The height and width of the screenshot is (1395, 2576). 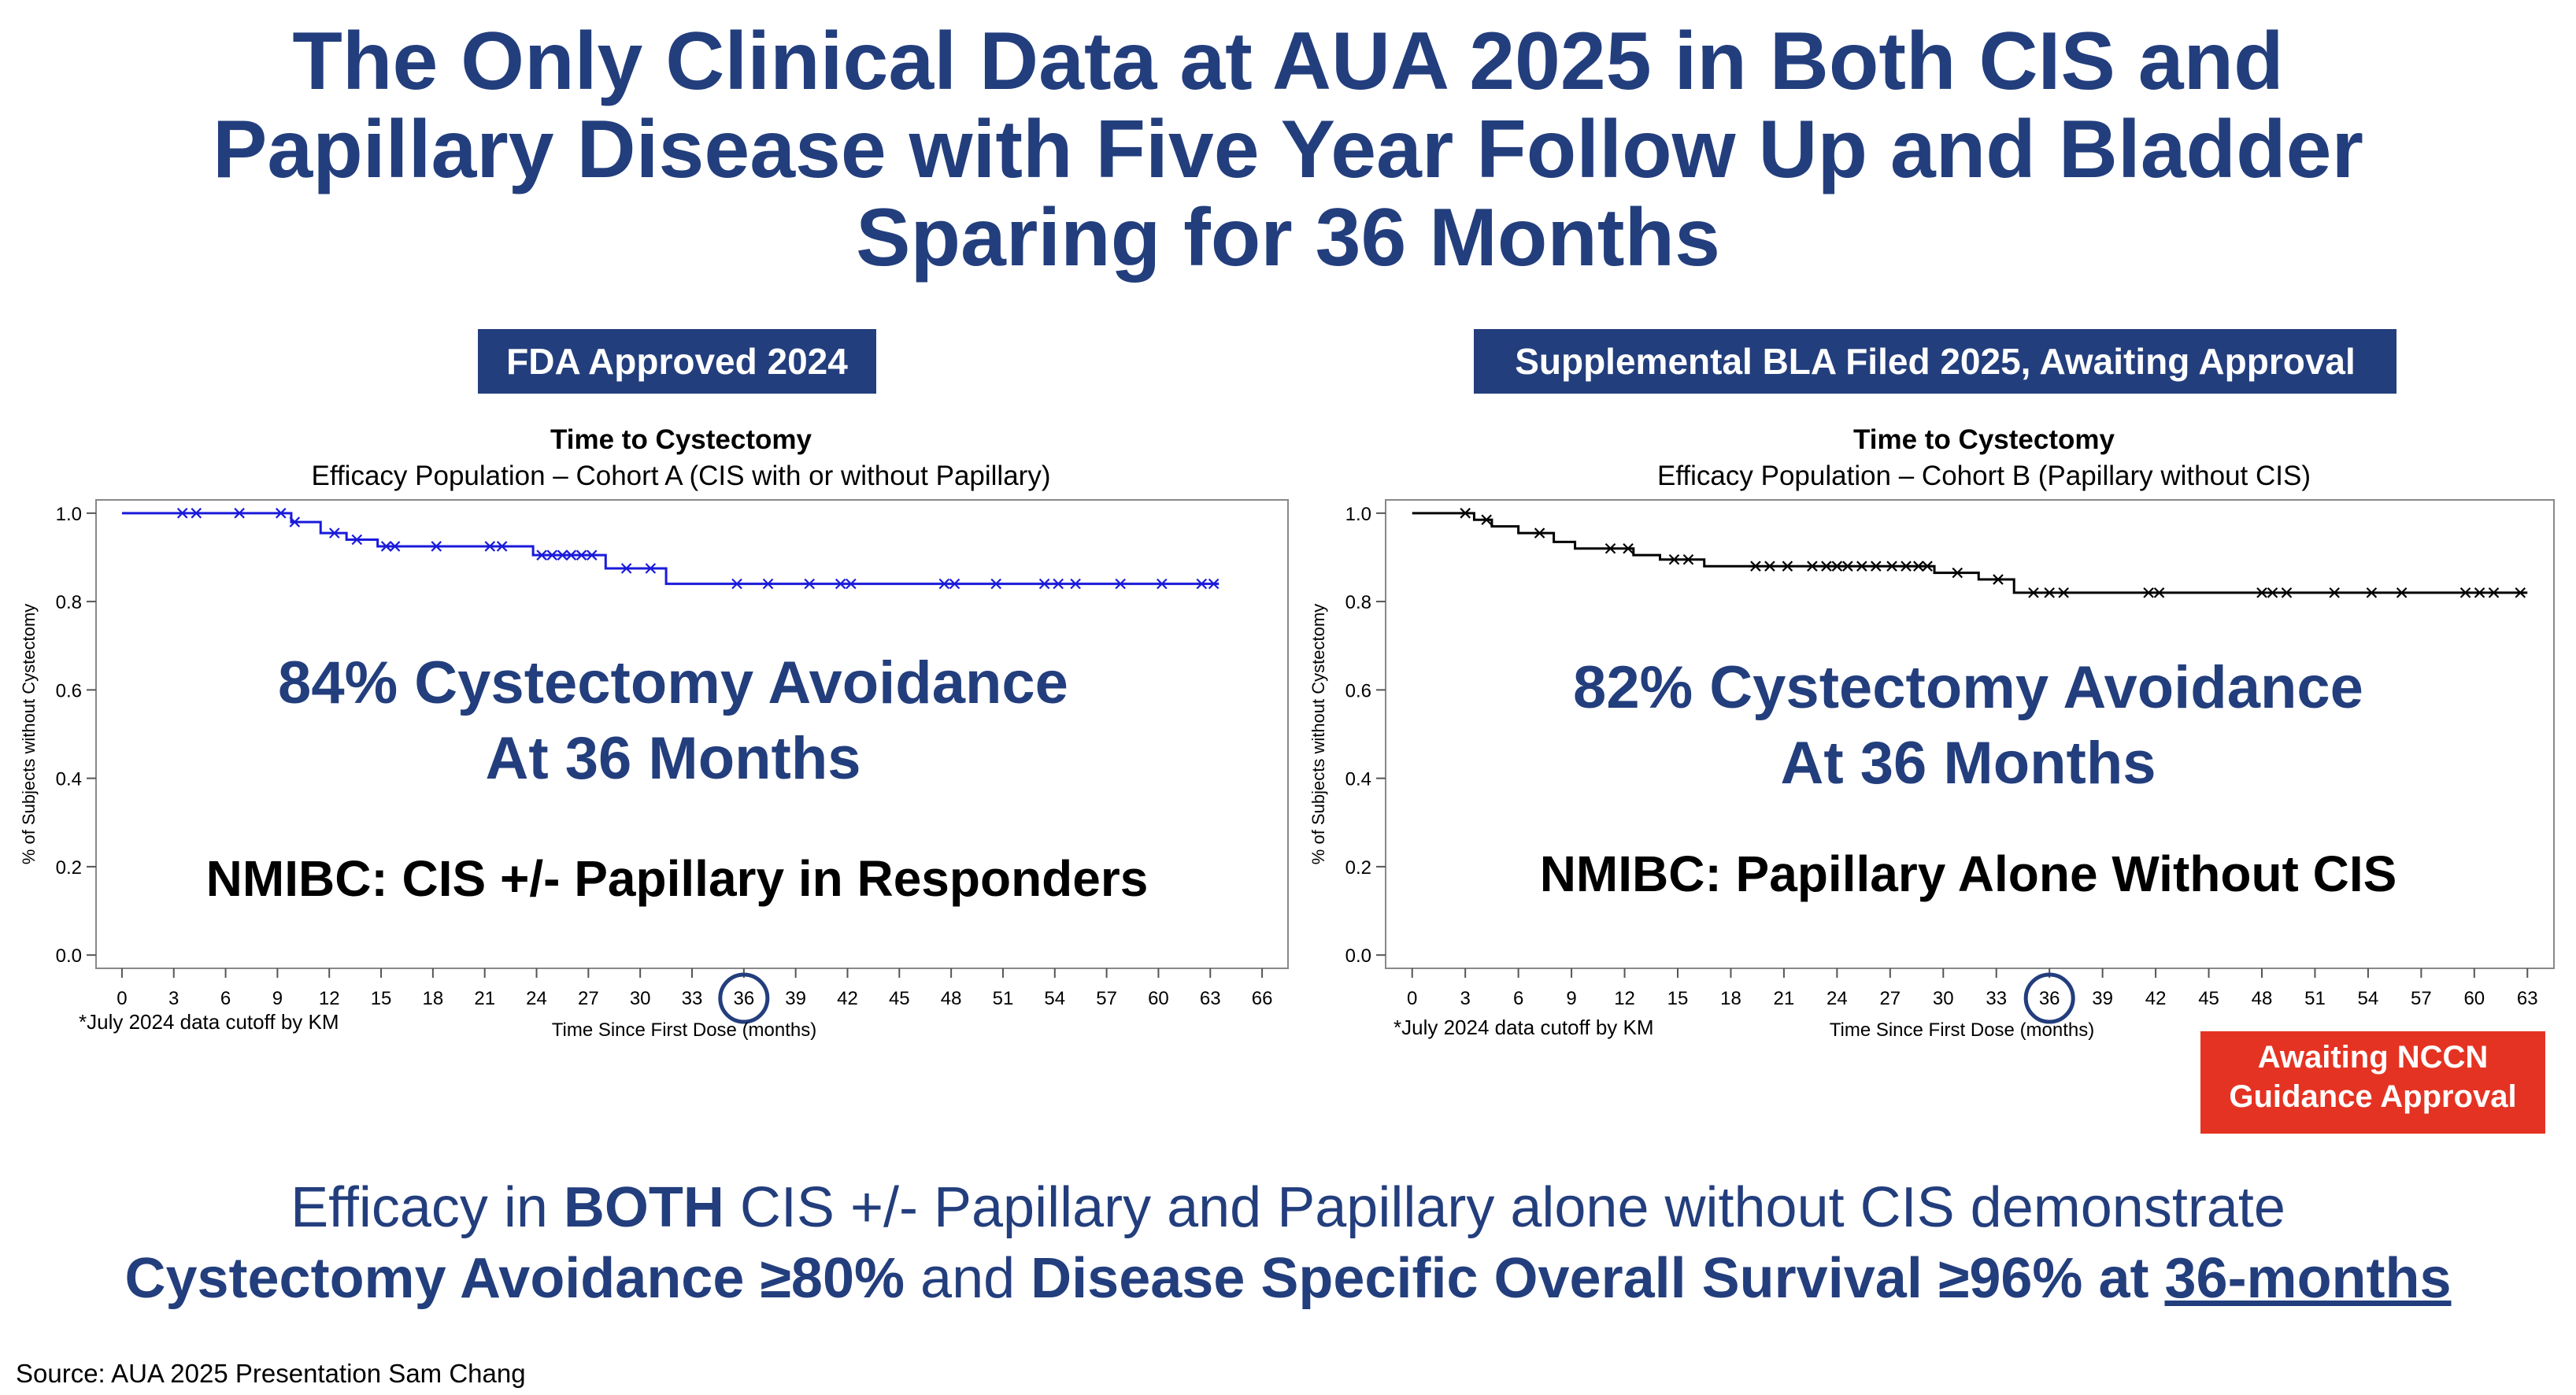 I want to click on right-ytick-label: 0.0, so click(x=1358, y=956).